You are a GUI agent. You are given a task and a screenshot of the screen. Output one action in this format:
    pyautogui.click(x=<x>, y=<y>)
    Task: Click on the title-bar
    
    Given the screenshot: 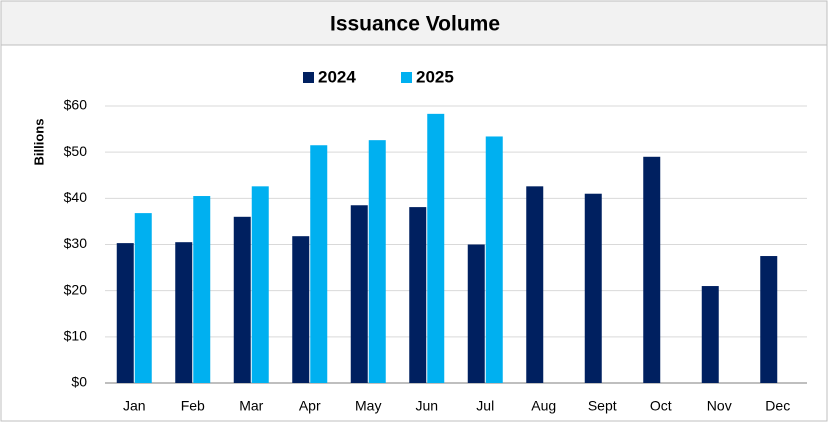 What is the action you would take?
    pyautogui.click(x=414, y=23)
    